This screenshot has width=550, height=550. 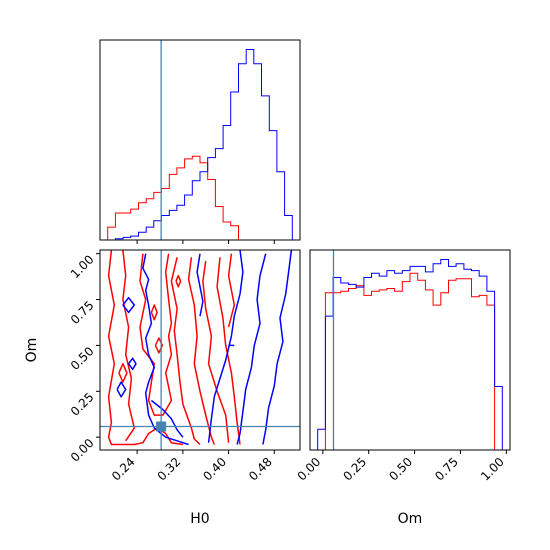 I want to click on h0-axis-label: H0, so click(x=199, y=519).